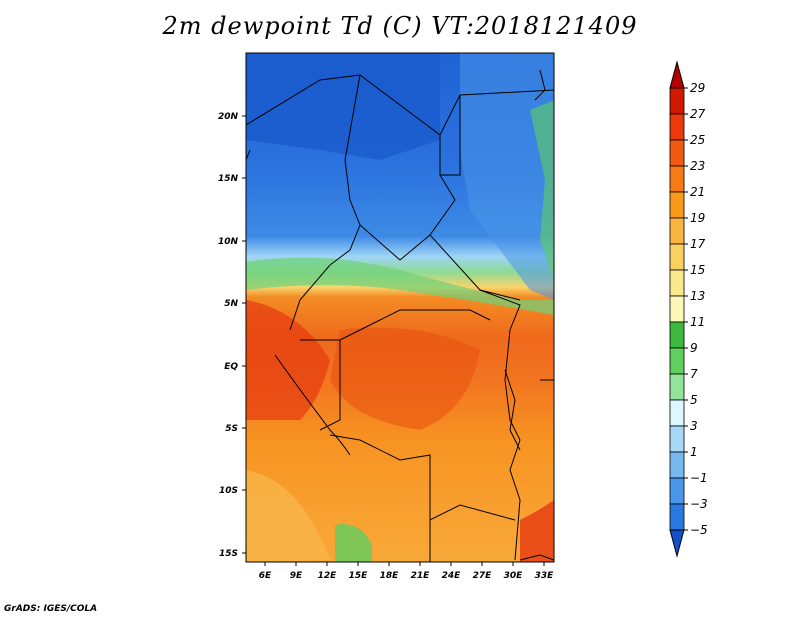 This screenshot has width=800, height=618. What do you see at coordinates (405, 378) in the screenshot?
I see `congo-basin-zone` at bounding box center [405, 378].